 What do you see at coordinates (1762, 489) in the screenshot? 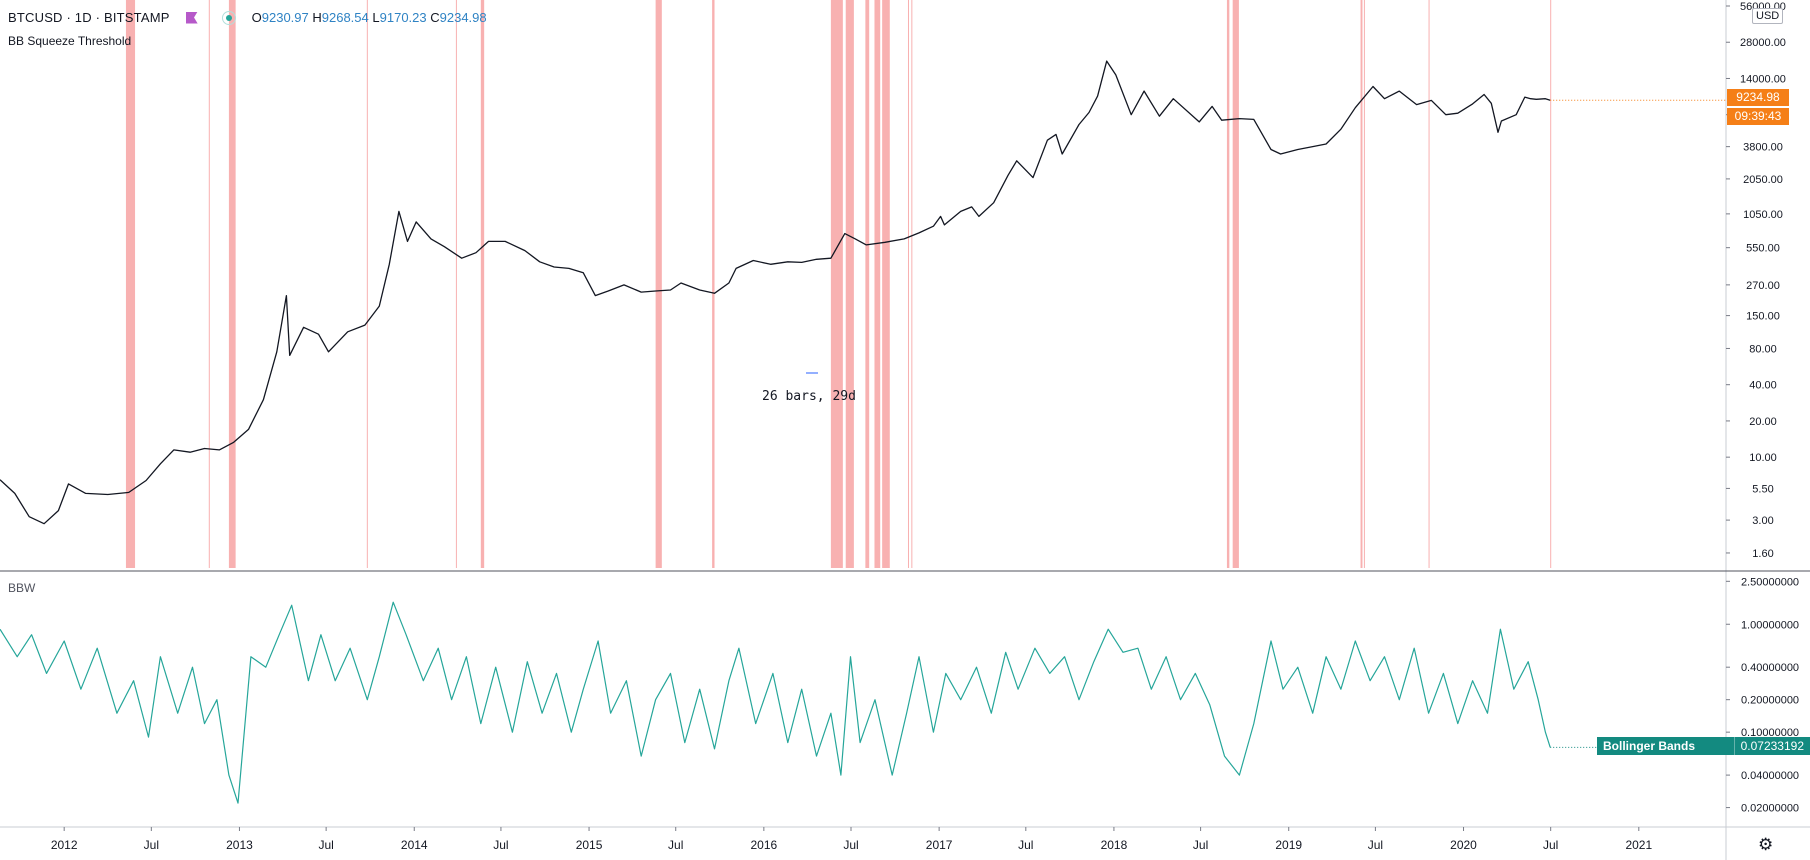
I see `price-tick-label: 5.50` at bounding box center [1762, 489].